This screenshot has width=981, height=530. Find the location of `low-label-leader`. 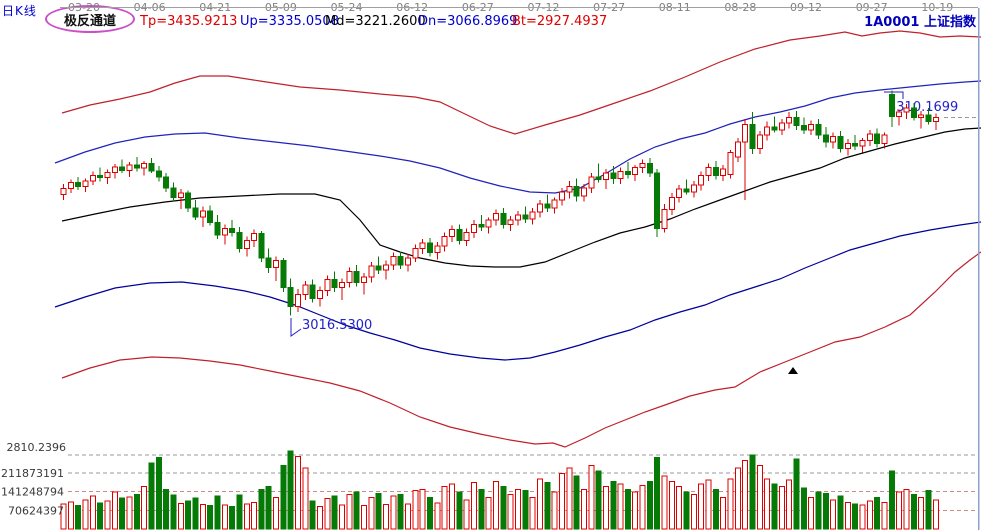

low-label-leader is located at coordinates (296, 327).